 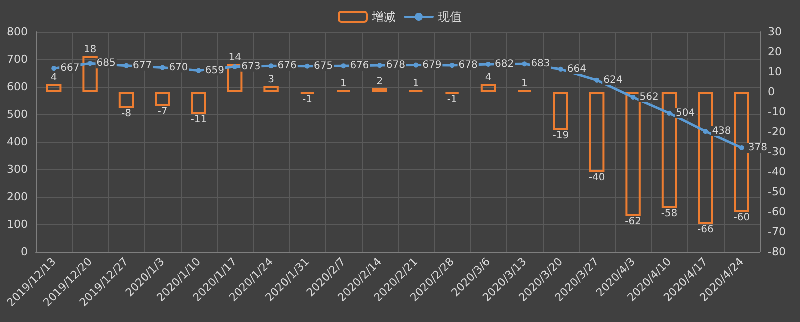 What do you see at coordinates (777, 112) in the screenshot?
I see `y2-tick-label: -10` at bounding box center [777, 112].